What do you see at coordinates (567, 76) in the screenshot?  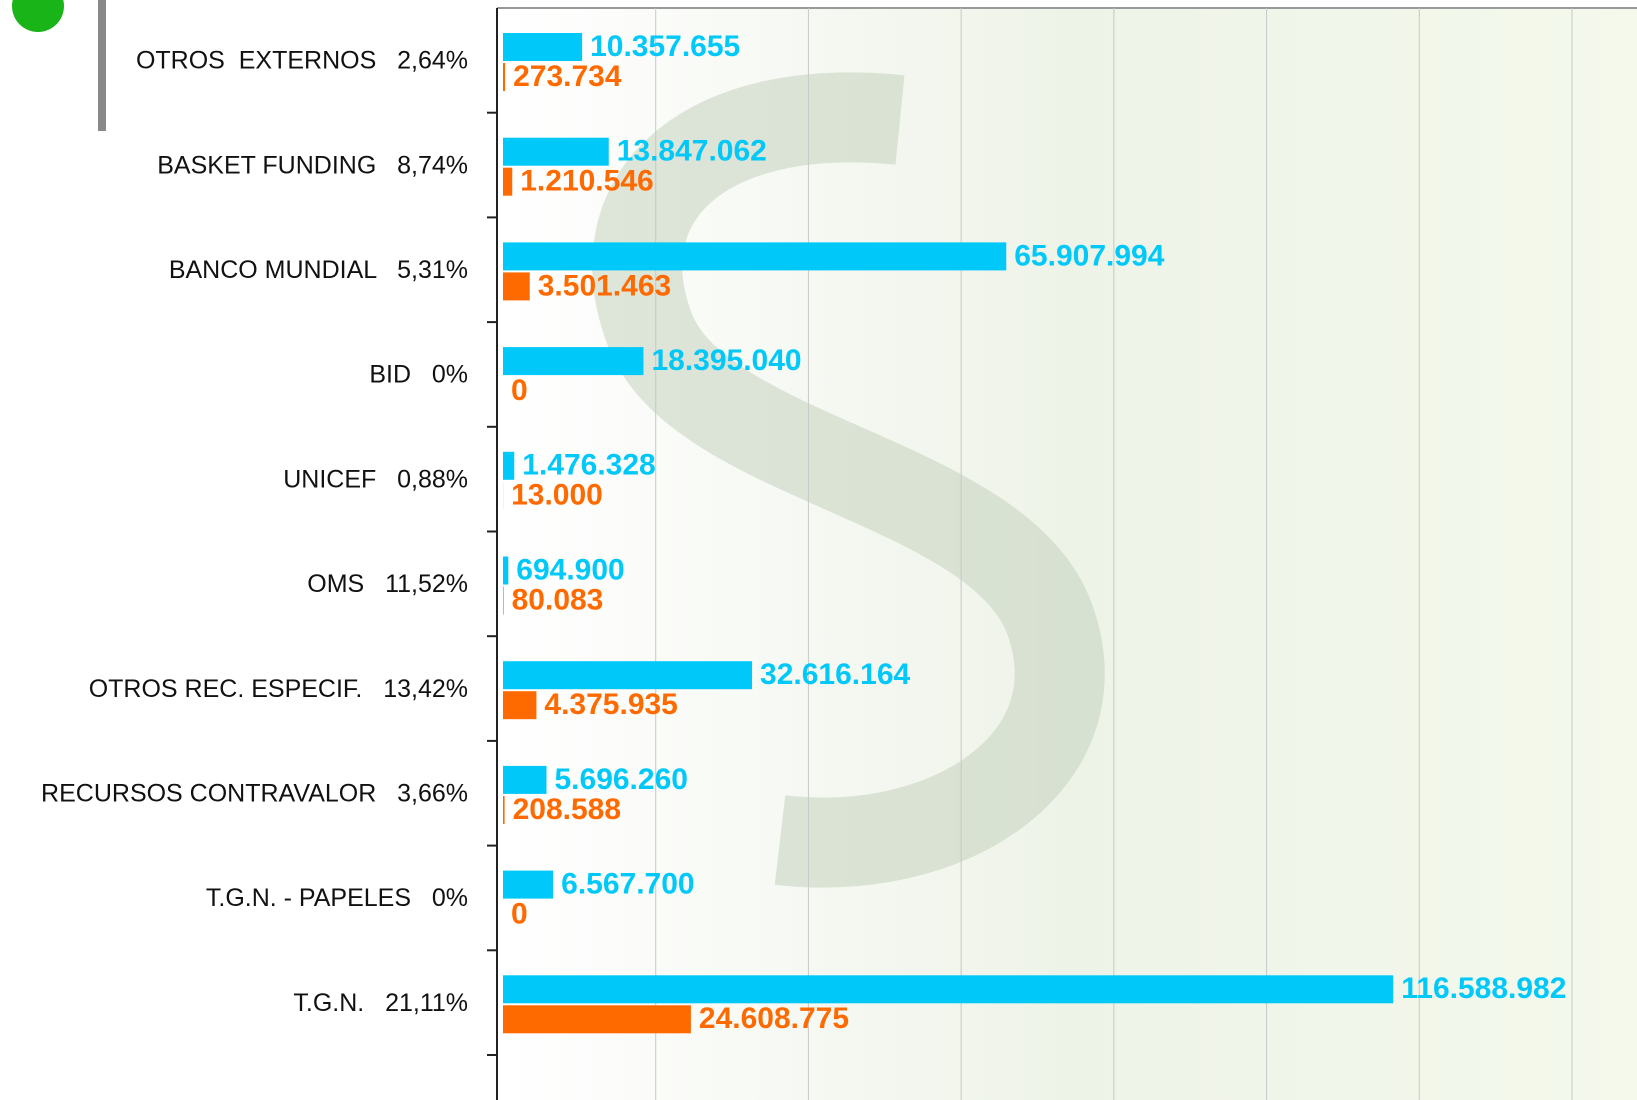 I see `value-label: 273.734` at bounding box center [567, 76].